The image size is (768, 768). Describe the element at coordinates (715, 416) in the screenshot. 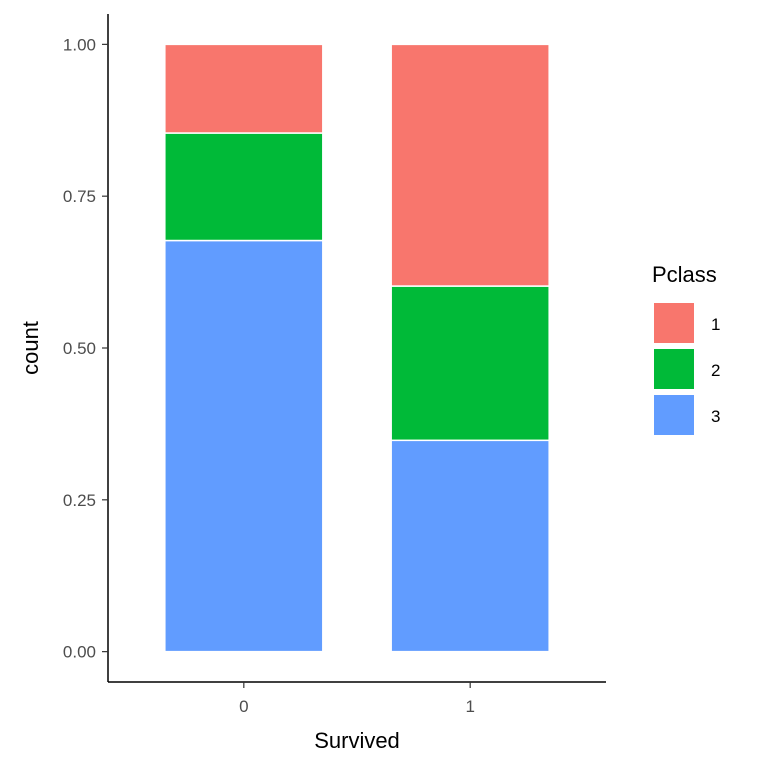

I see `legend-label-pclass-3: 3` at that location.